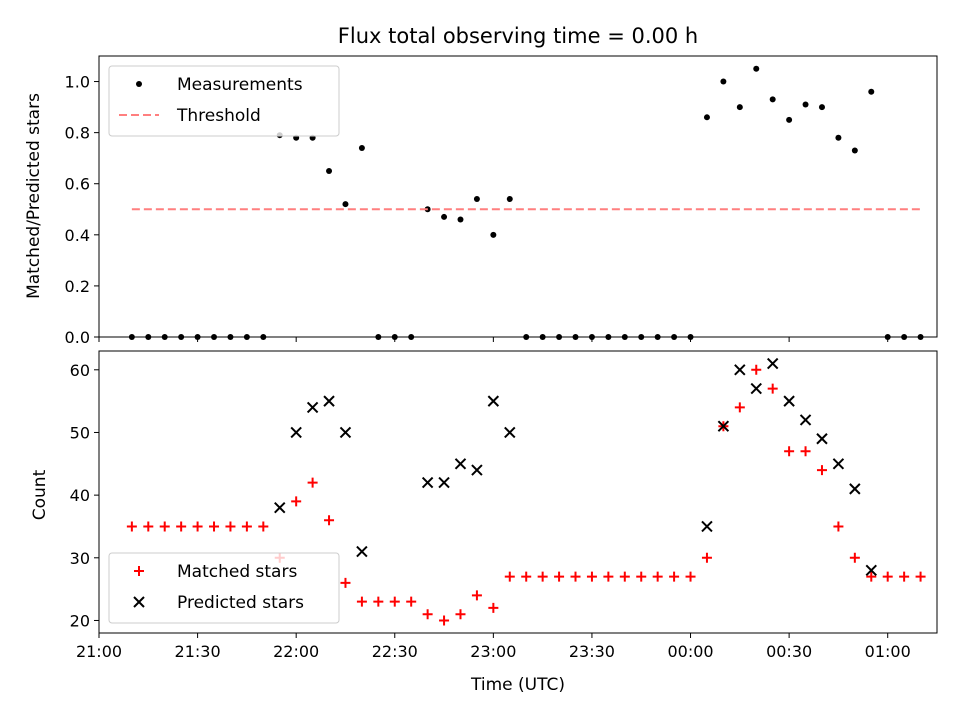 This screenshot has height=720, width=960. I want to click on top-y-tick-label: 0.4, so click(77, 235).